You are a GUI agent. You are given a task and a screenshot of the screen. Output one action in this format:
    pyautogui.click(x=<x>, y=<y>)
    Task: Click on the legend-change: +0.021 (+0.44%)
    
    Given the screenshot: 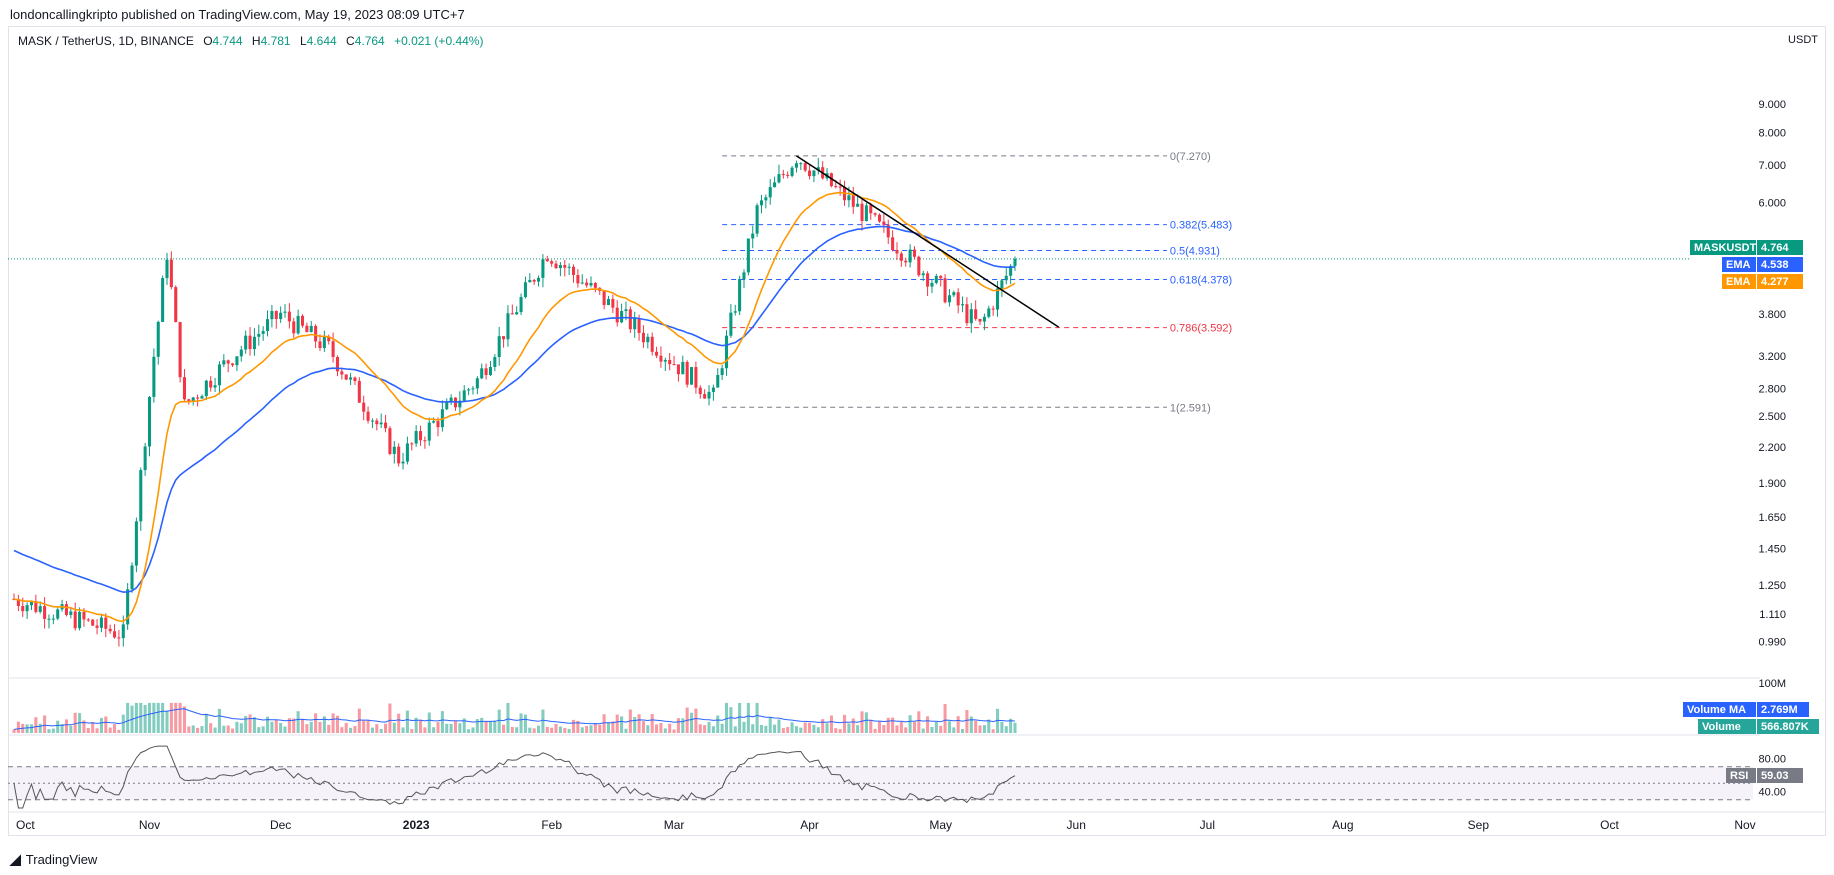 What is the action you would take?
    pyautogui.click(x=439, y=41)
    